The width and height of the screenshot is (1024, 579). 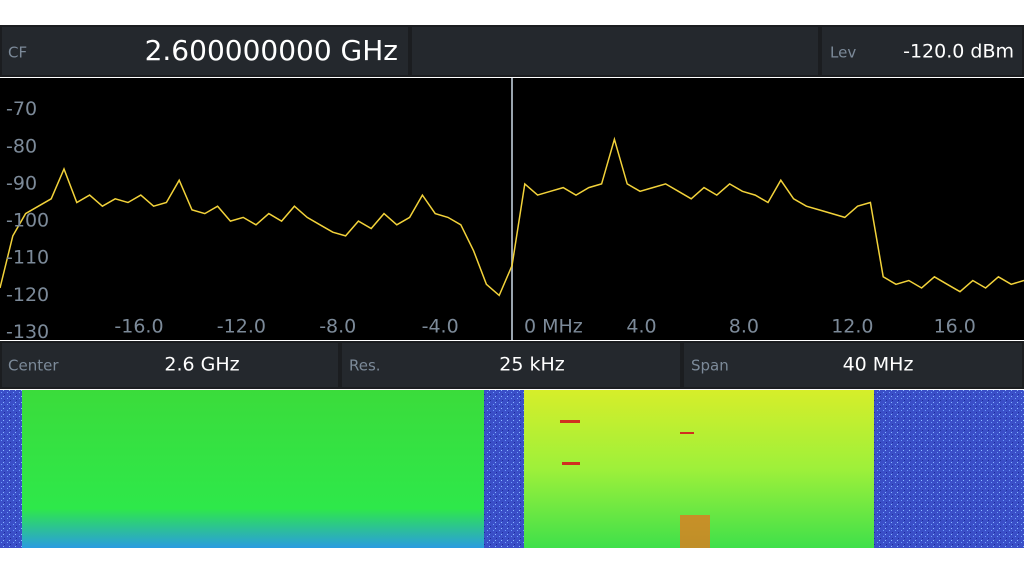 What do you see at coordinates (241, 327) in the screenshot?
I see `x-tick-label: -12.0` at bounding box center [241, 327].